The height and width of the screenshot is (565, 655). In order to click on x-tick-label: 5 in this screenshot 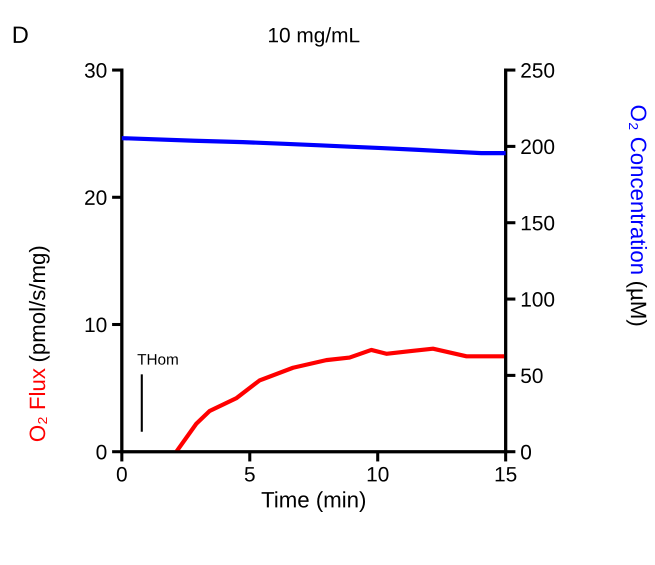, I will do `click(249, 474)`.